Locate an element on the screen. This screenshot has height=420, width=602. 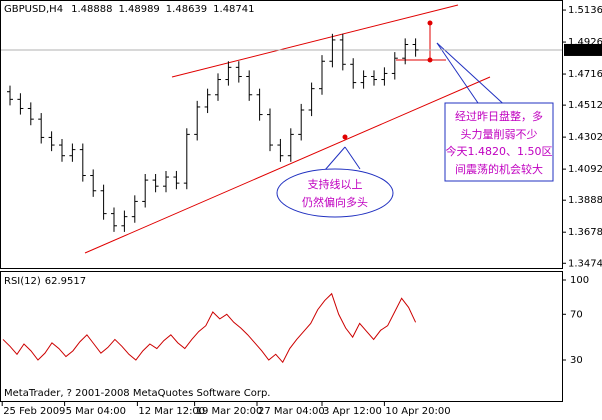
rsi-tick-label: 100 is located at coordinates (579, 280).